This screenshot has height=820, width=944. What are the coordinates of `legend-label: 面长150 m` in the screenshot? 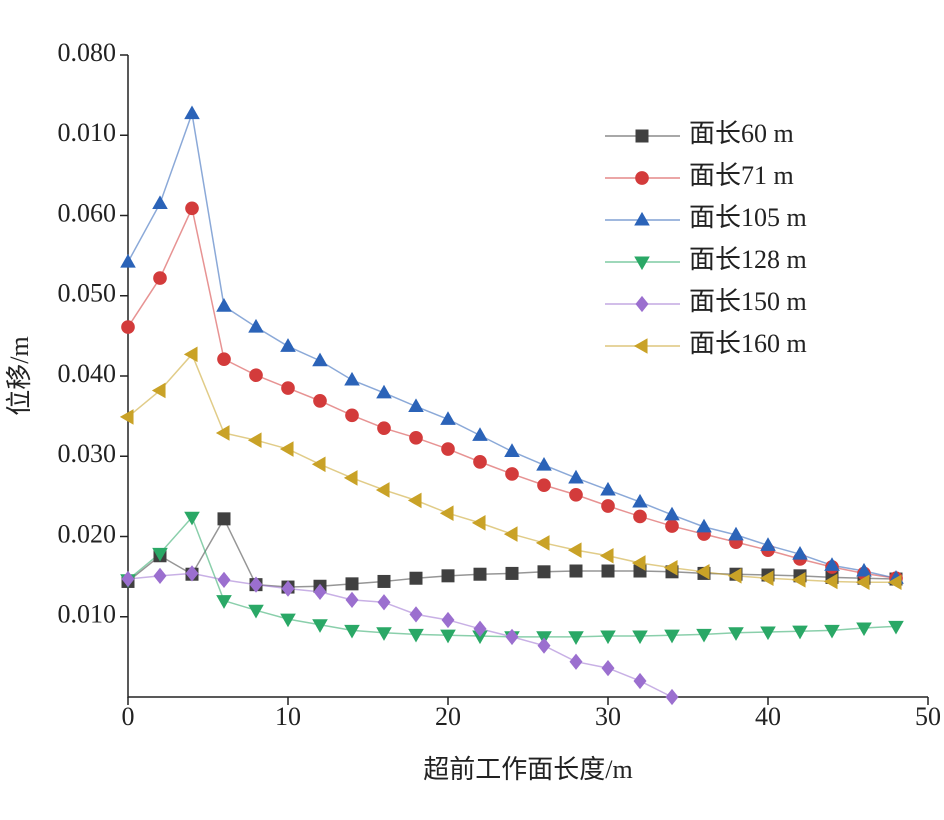 It's located at (748, 301).